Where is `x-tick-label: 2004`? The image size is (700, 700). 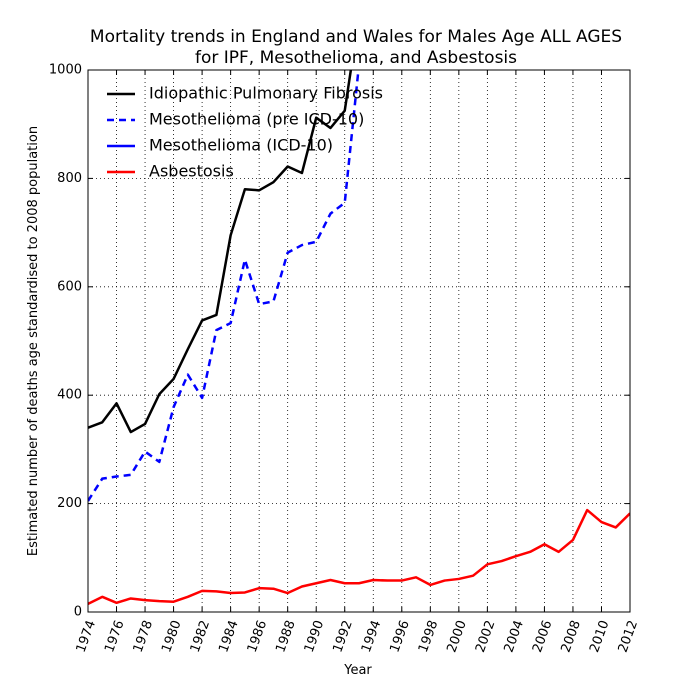
x-tick-label: 2004 is located at coordinates (514, 636).